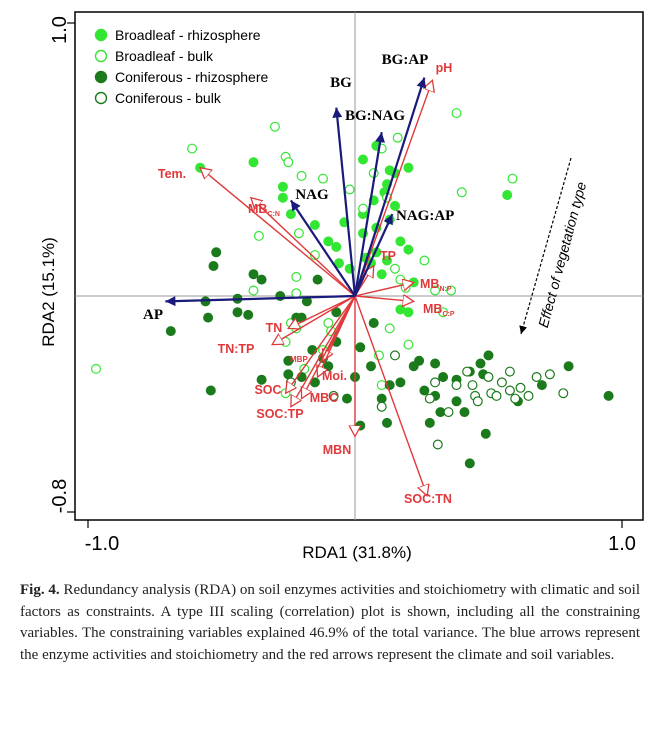  I want to click on y-tick-label-min: -0.8, so click(60, 496).